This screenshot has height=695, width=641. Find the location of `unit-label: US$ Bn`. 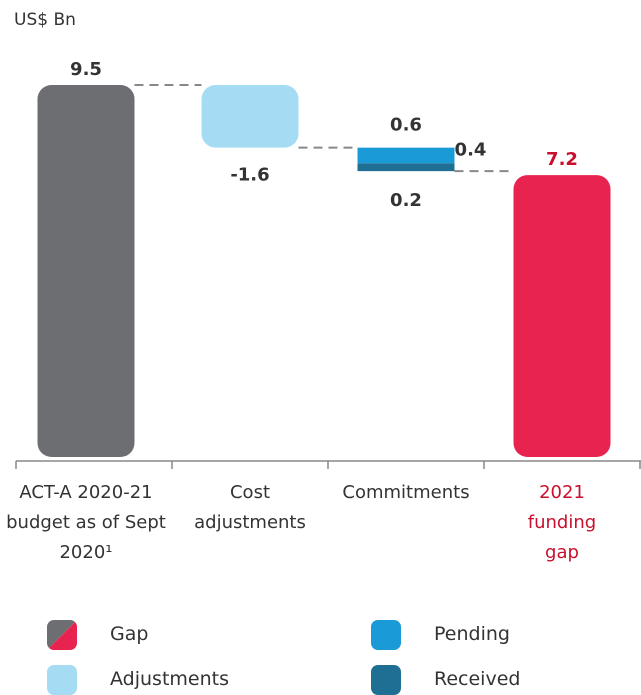

unit-label: US$ Bn is located at coordinates (45, 20).